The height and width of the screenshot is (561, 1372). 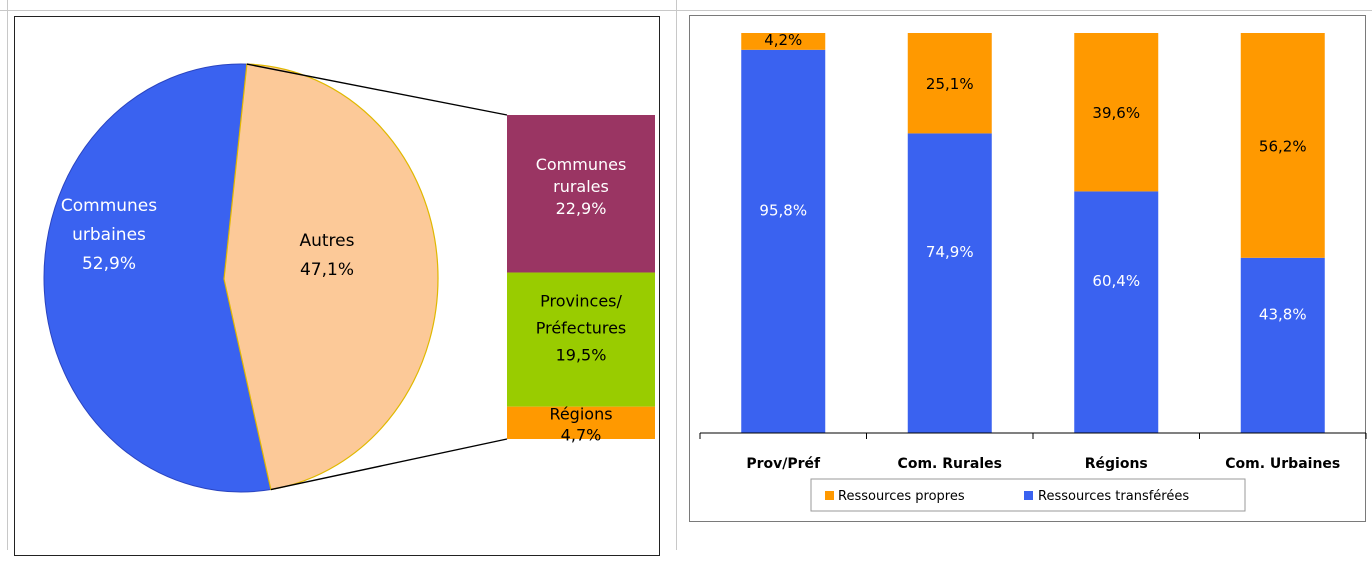 I want to click on breakdown-label-0-line: rurales, so click(x=581, y=186).